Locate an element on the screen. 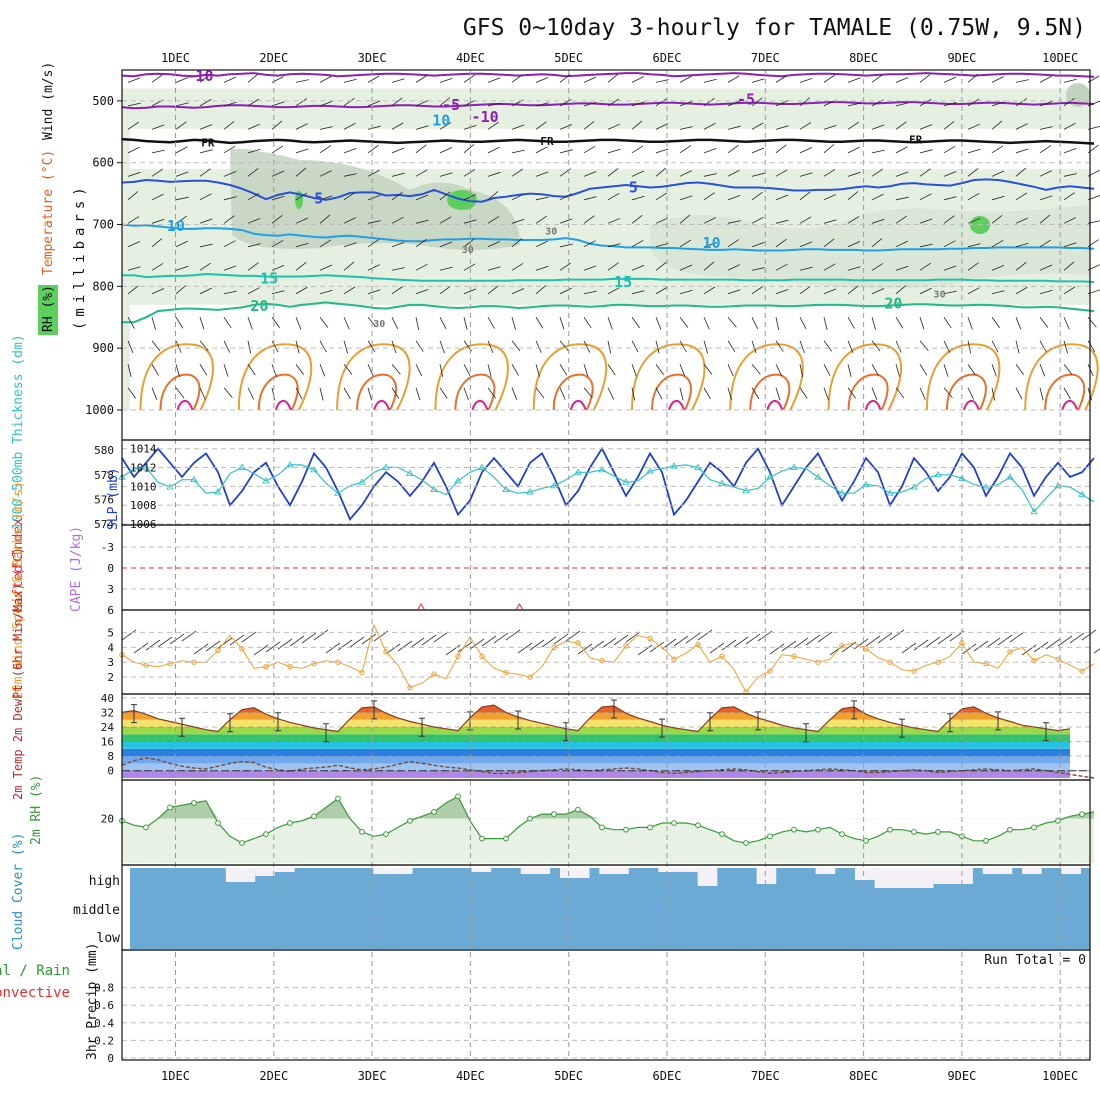 The width and height of the screenshot is (1100, 1100). isotherm-hot-inner is located at coordinates (185, 405).